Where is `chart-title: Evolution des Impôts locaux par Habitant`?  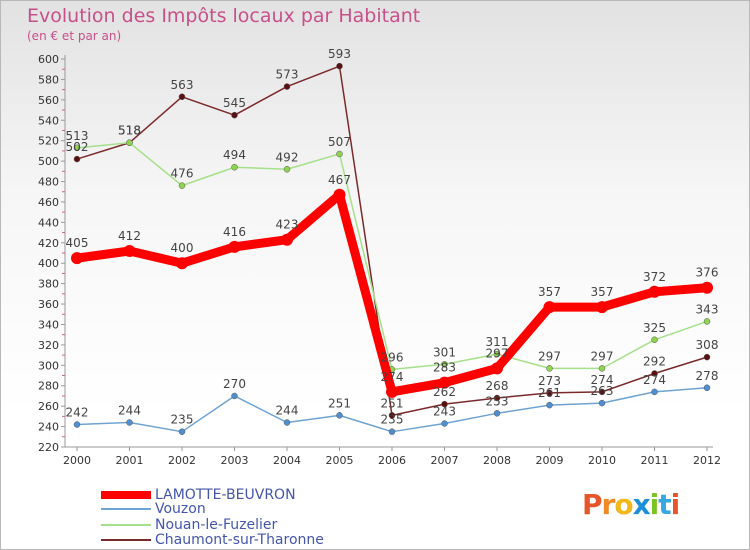 chart-title: Evolution des Impôts locaux par Habitant is located at coordinates (224, 16).